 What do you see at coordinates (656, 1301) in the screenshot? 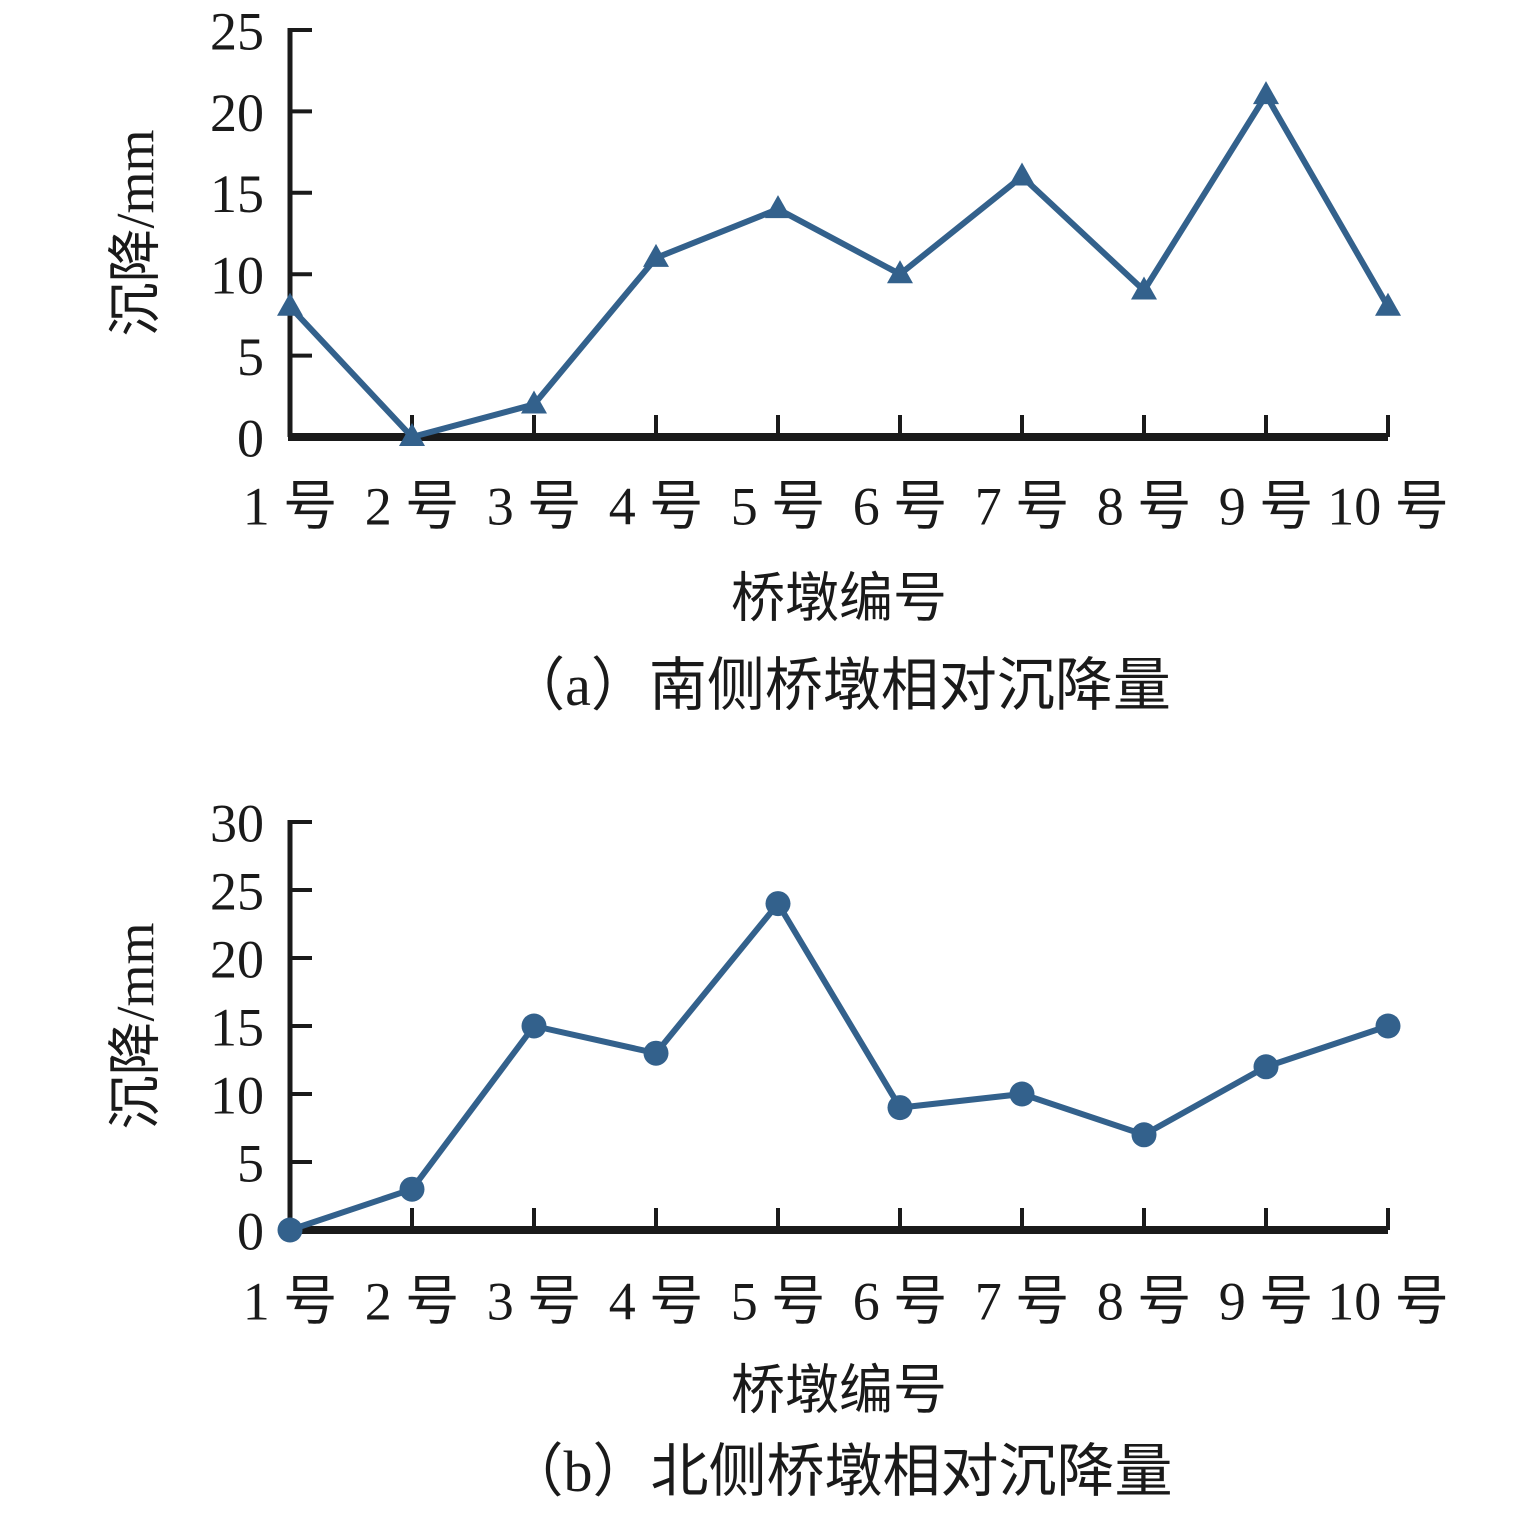
I see `chart-b-x-category-label: 4 号` at bounding box center [656, 1301].